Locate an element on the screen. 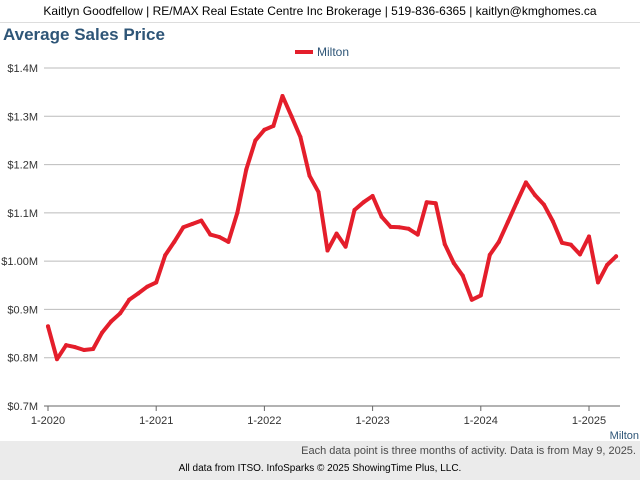 Image resolution: width=640 pixels, height=480 pixels. y-tick-label: $1.3M is located at coordinates (22, 117).